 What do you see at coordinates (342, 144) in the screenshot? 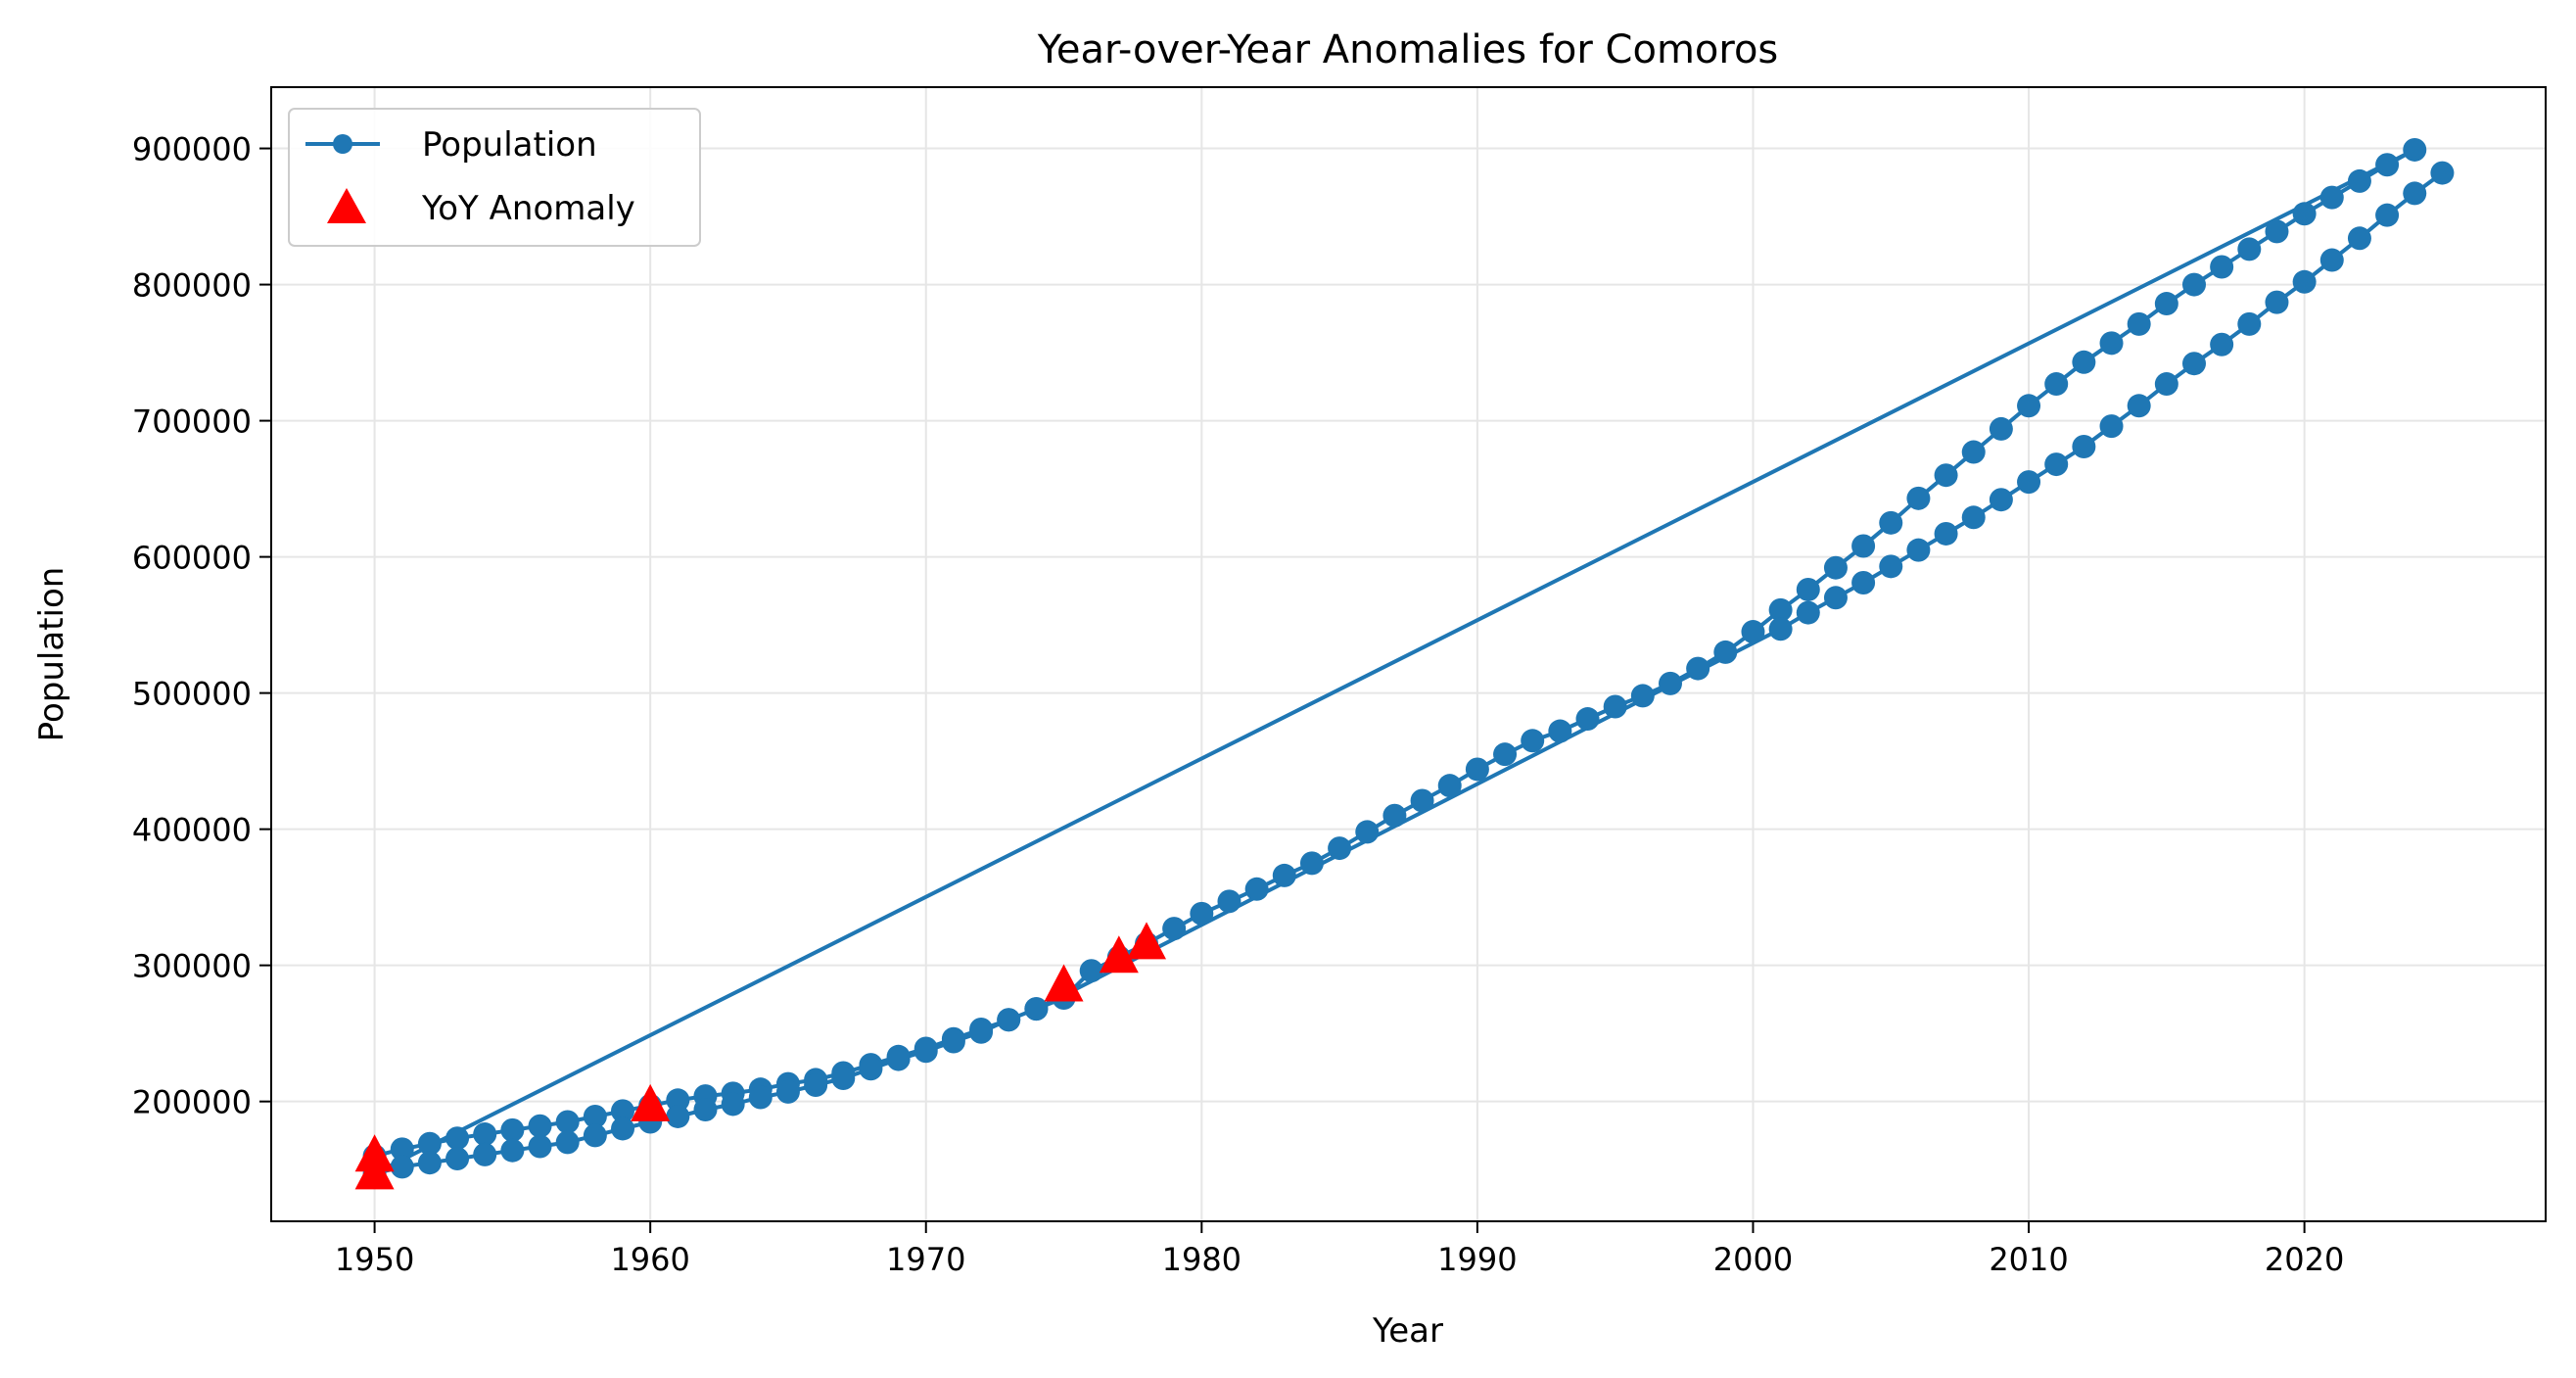
I see `legend-circle-marker` at bounding box center [342, 144].